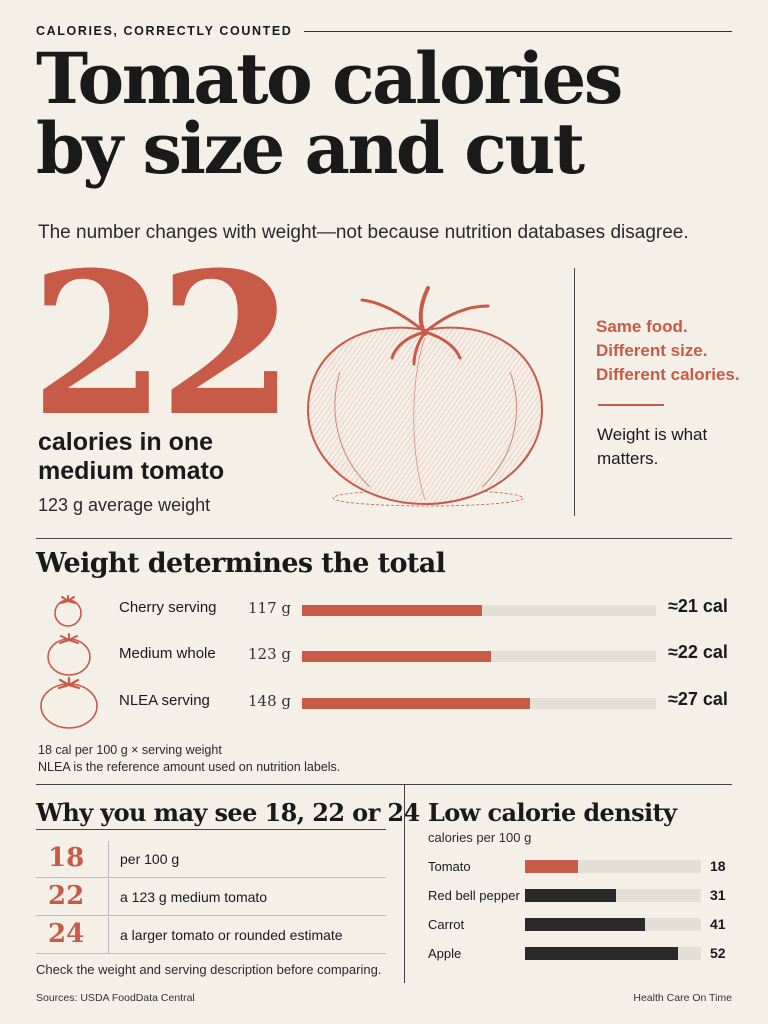 This screenshot has width=768, height=1024. I want to click on why-section-title: Why you may see 18, 22 or 24, so click(228, 812).